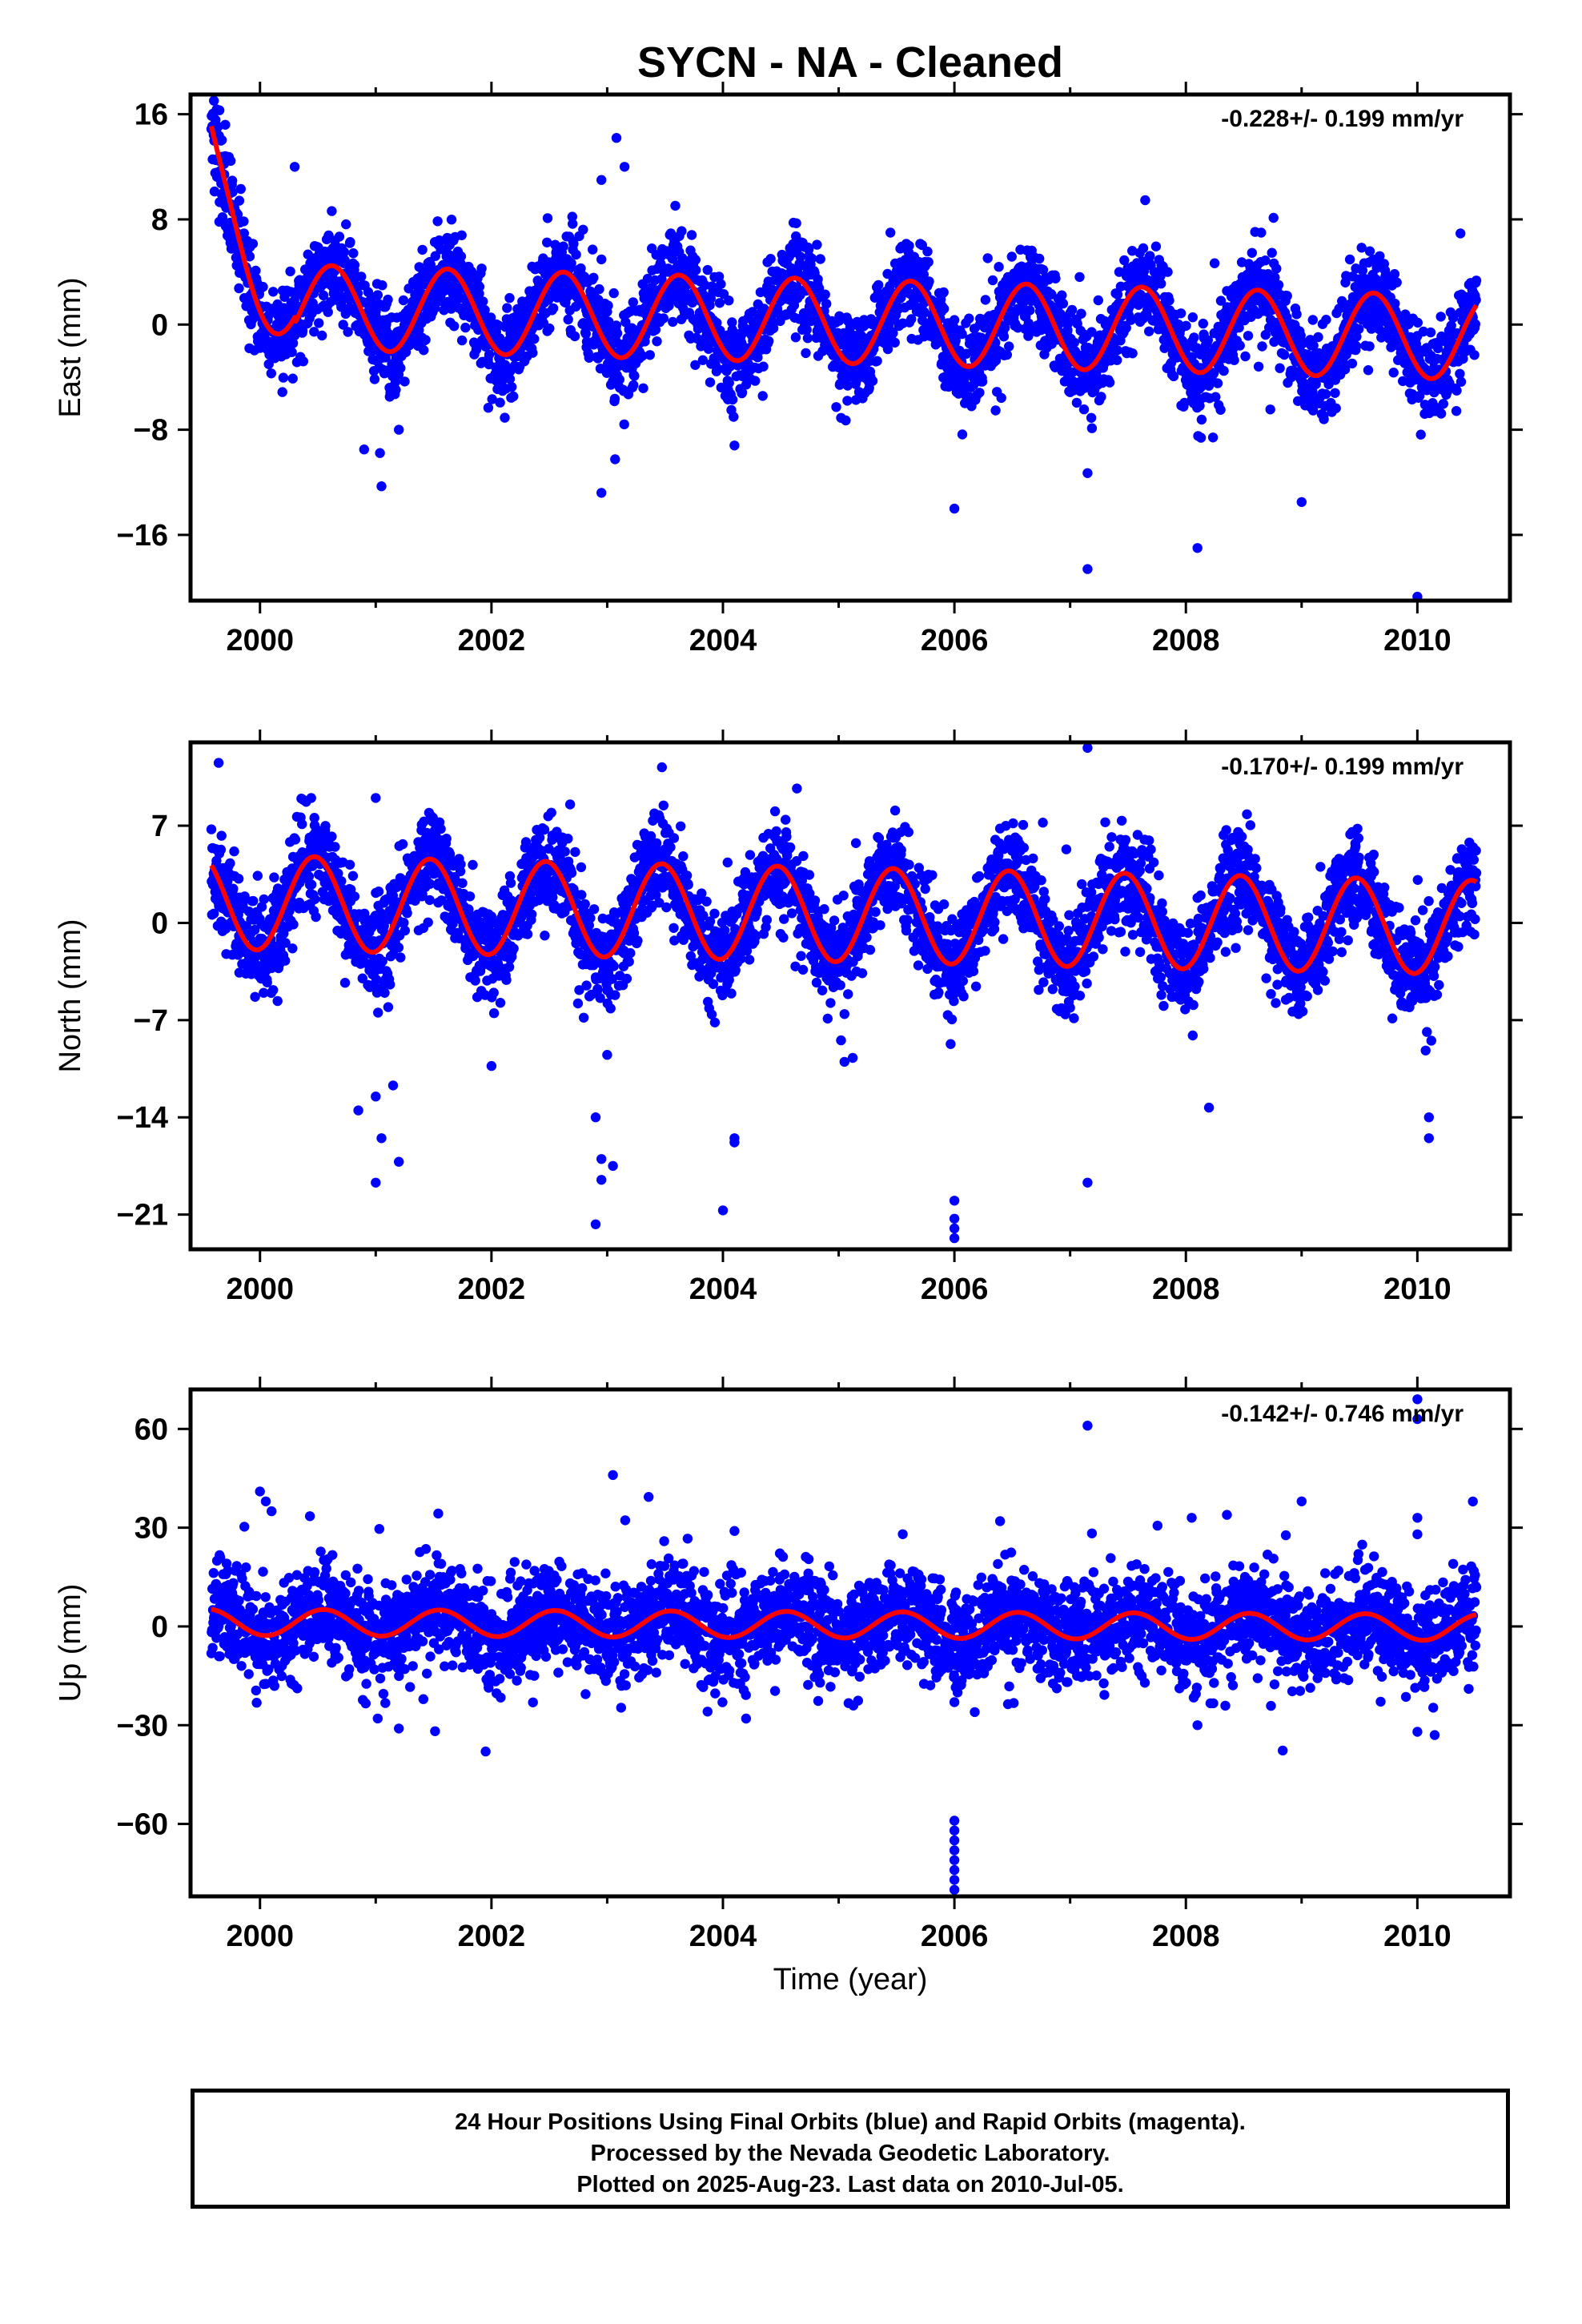 The image size is (1582, 2324). I want to click on rate-label-east: -0.228+/- 0.199 mm/yr, so click(1342, 119).